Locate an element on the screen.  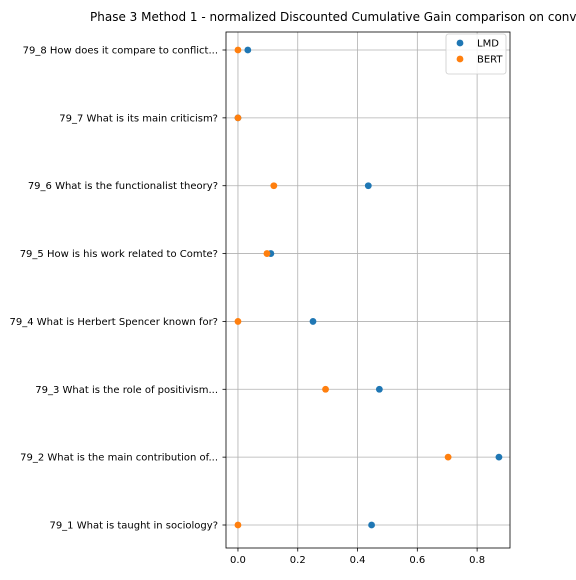
x-tick-label: 0.2 is located at coordinates (298, 560).